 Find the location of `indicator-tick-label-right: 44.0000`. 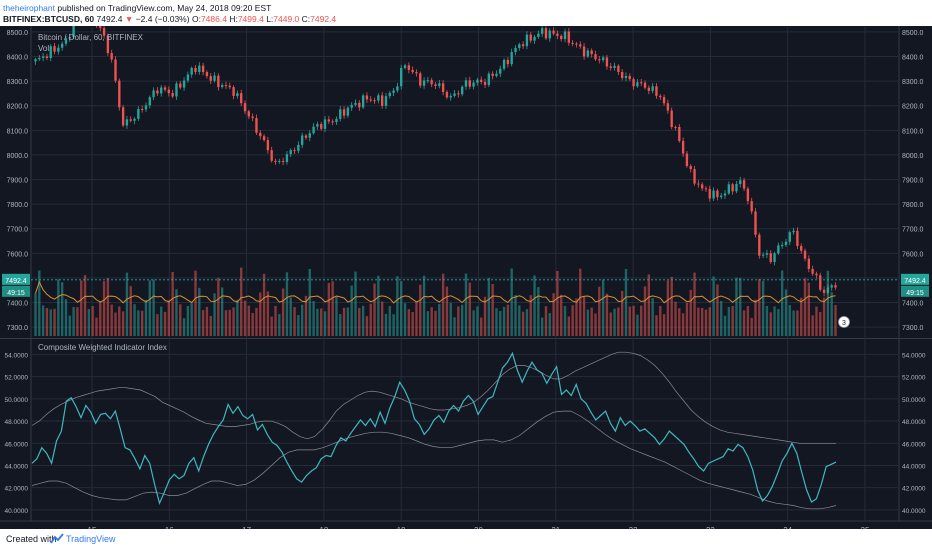

indicator-tick-label-right: 44.0000 is located at coordinates (914, 466).